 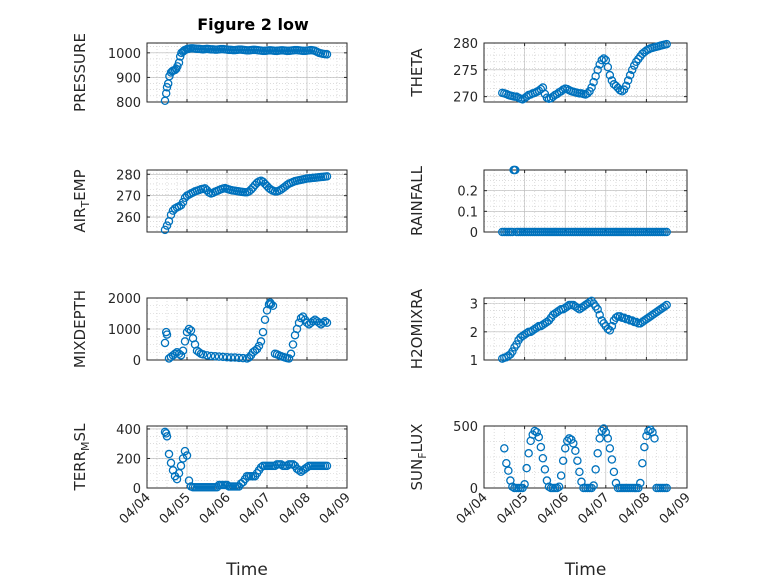 What do you see at coordinates (417, 73) in the screenshot?
I see `y-axis-label: THETA` at bounding box center [417, 73].